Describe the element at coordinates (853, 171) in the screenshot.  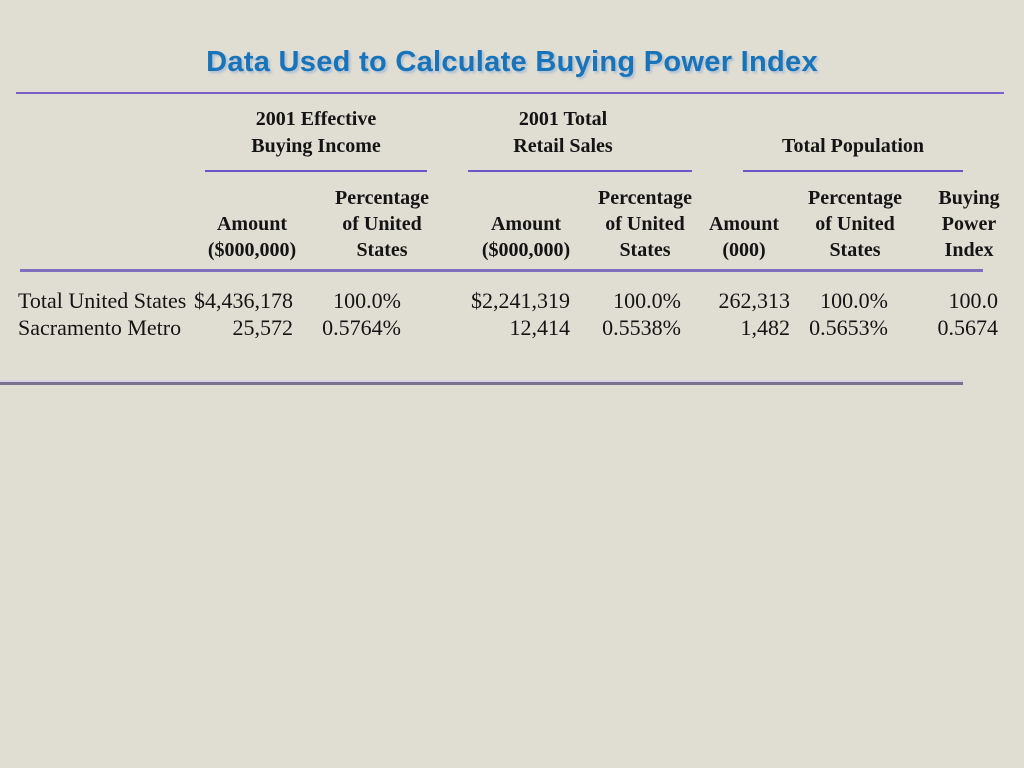
I see `group-underline-total-population` at that location.